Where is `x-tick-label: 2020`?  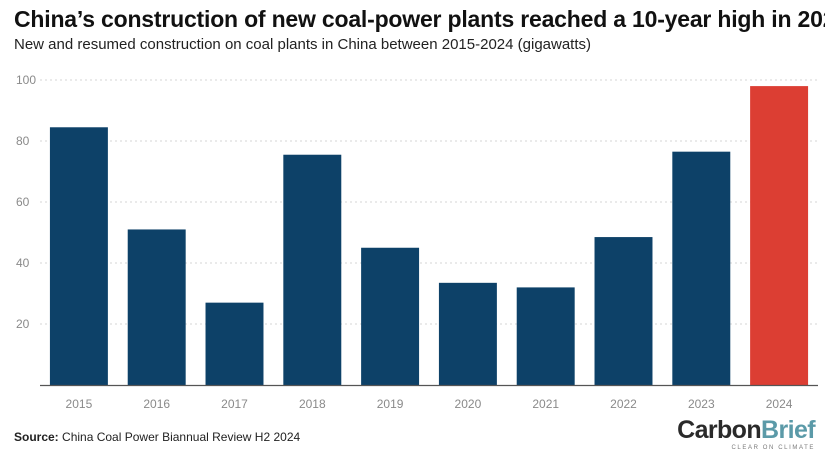 x-tick-label: 2020 is located at coordinates (468, 404).